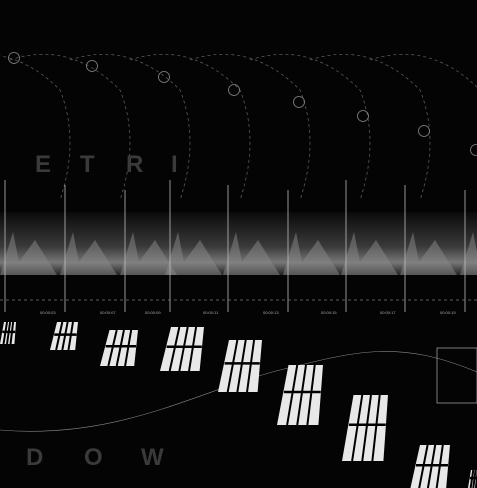  What do you see at coordinates (88, 164) in the screenshot?
I see `title-letter: T` at bounding box center [88, 164].